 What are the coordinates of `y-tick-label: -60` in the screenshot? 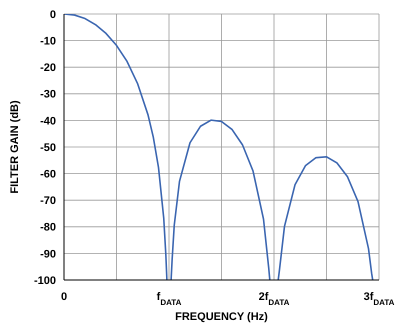 It's located at (48, 174).